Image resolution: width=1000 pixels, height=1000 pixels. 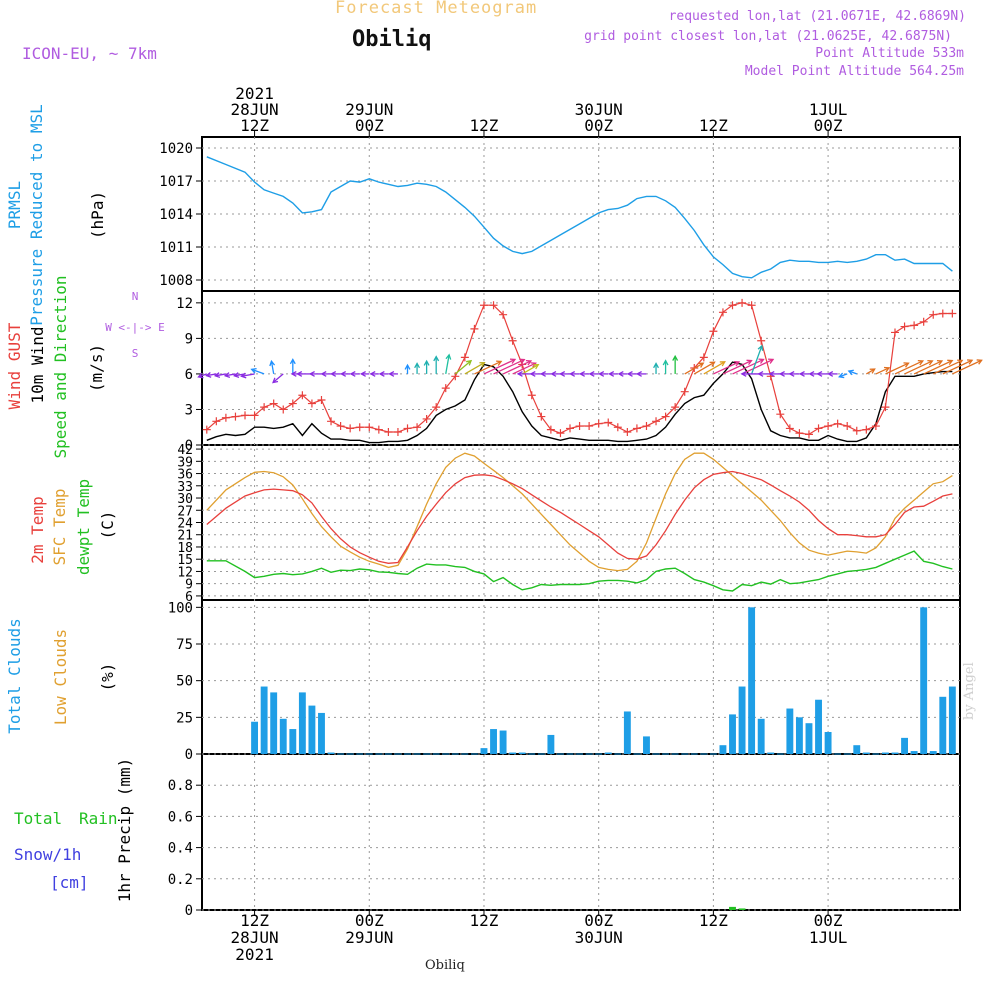 I want to click on top-time-label: 30JUN, so click(x=599, y=109).